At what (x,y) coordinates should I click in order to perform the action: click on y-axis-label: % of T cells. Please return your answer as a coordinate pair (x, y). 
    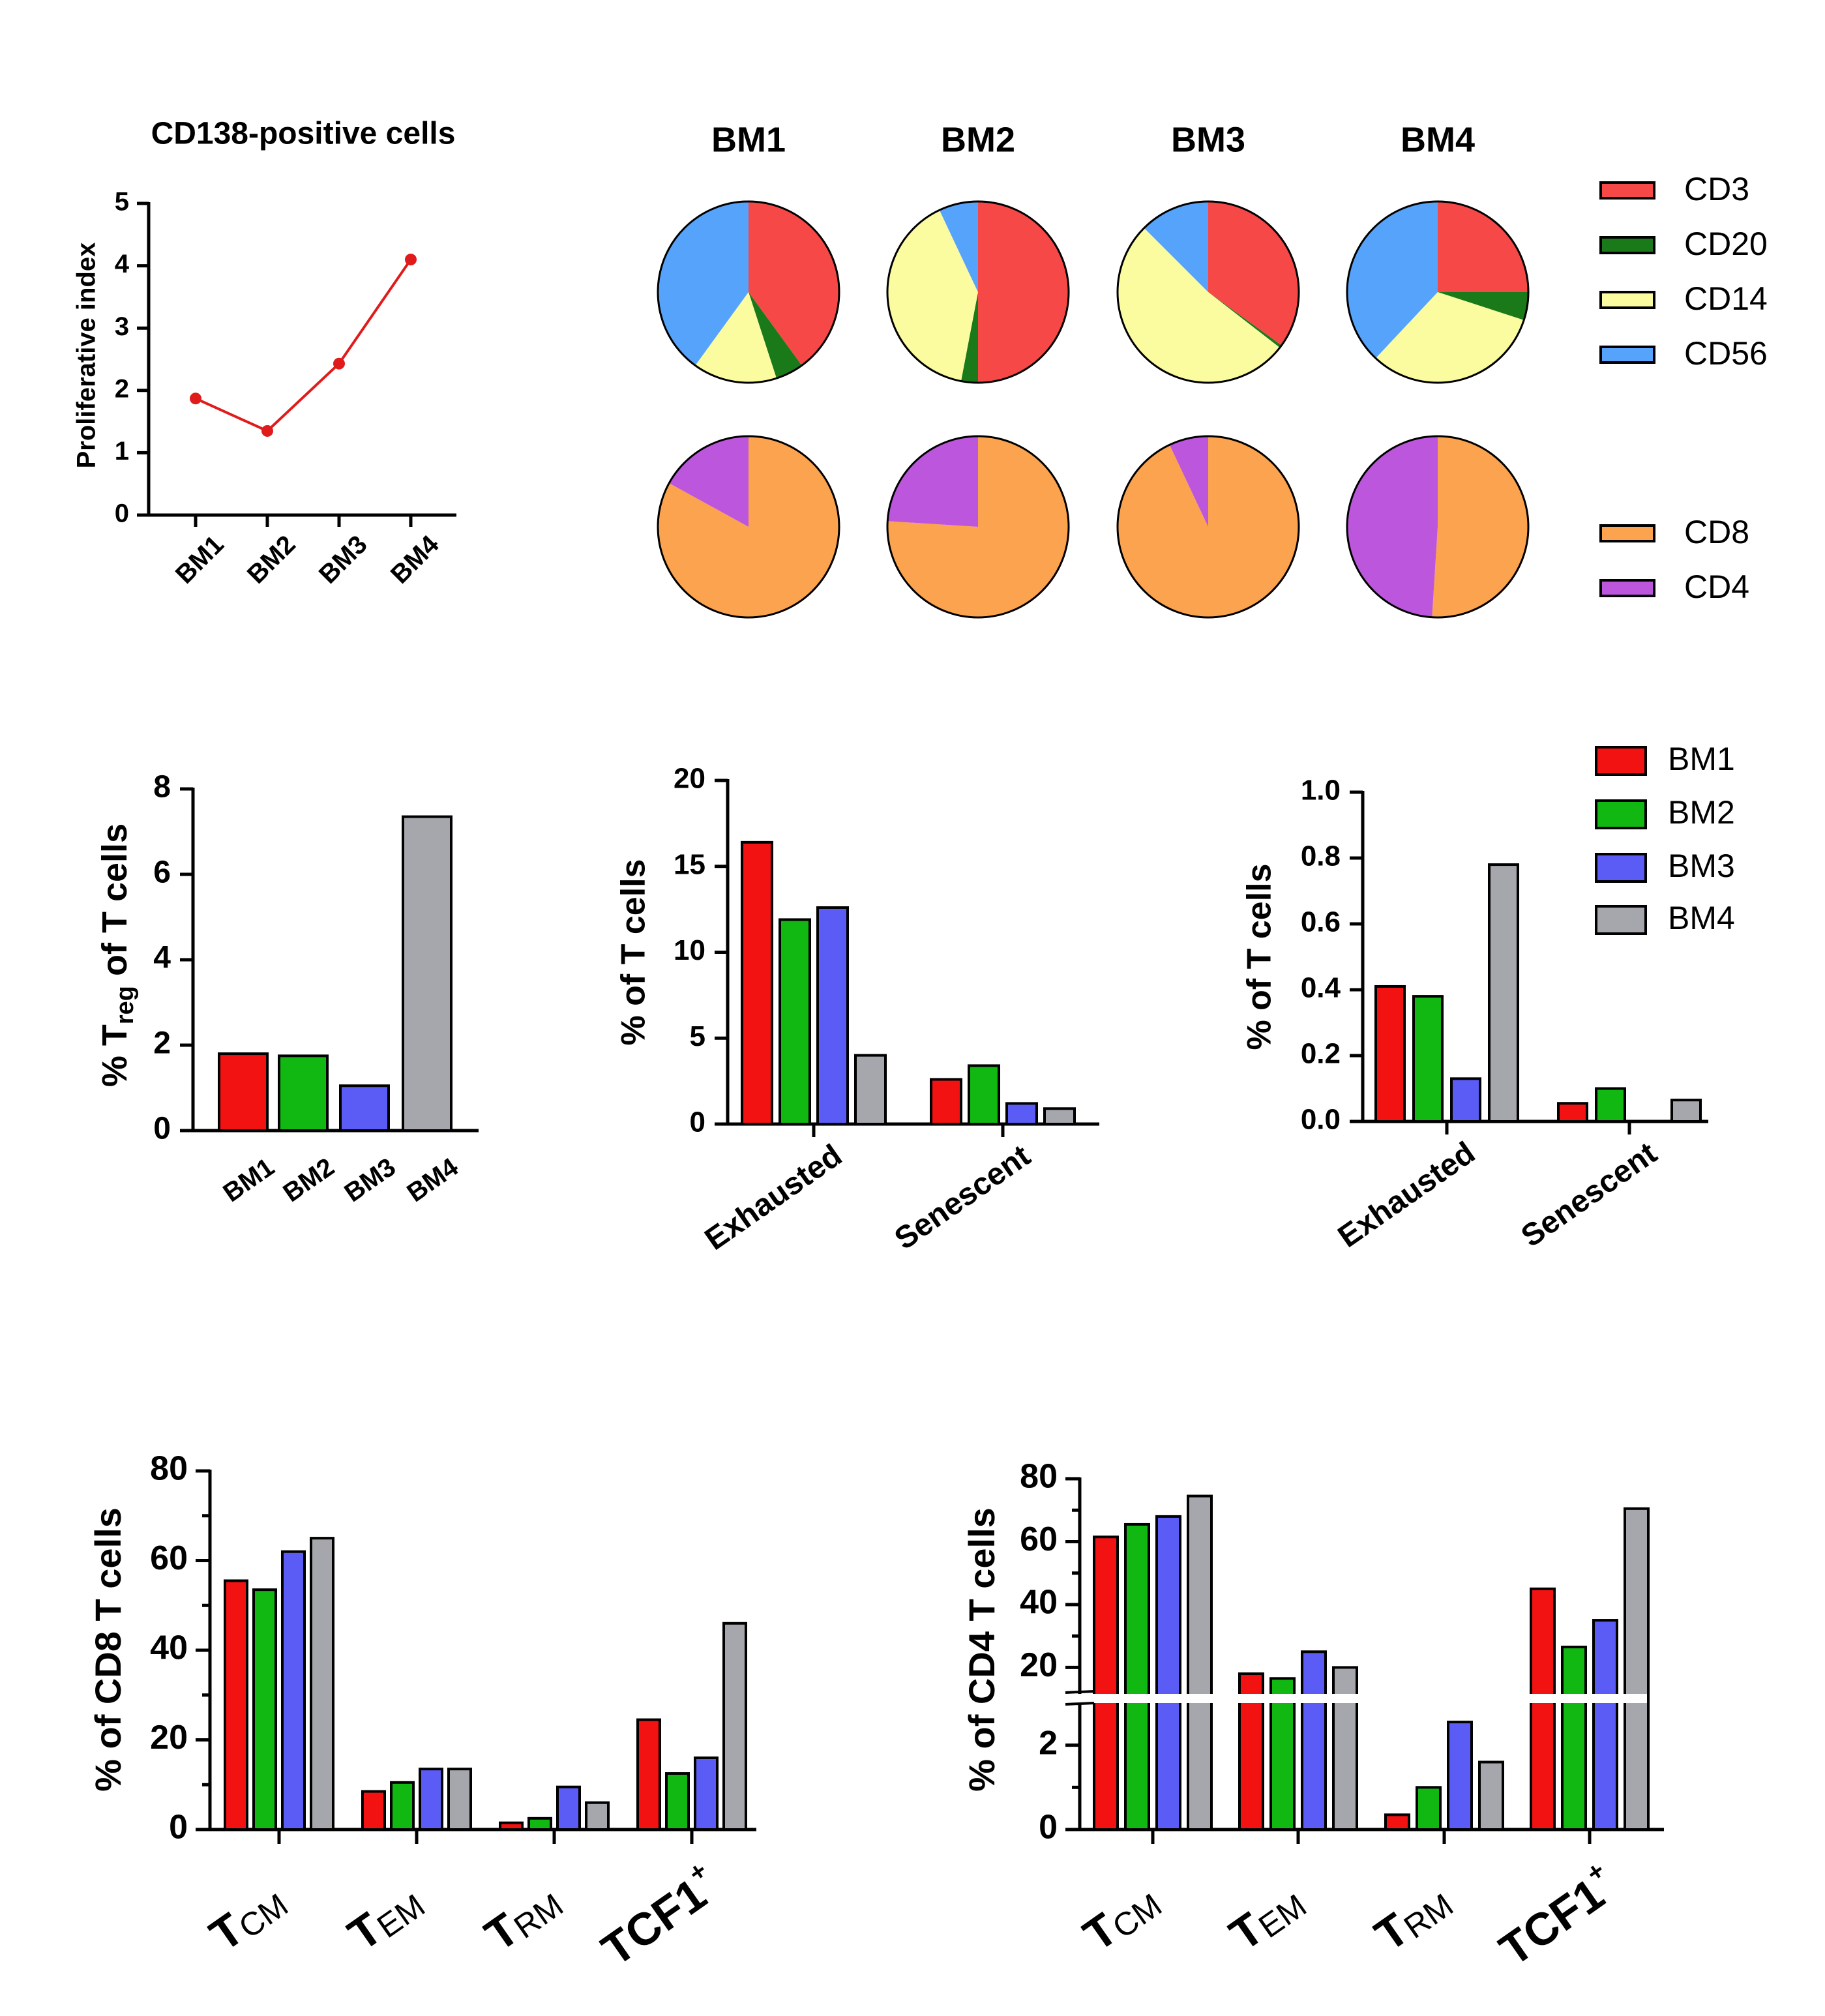
    Looking at the image, I should click on (634, 952).